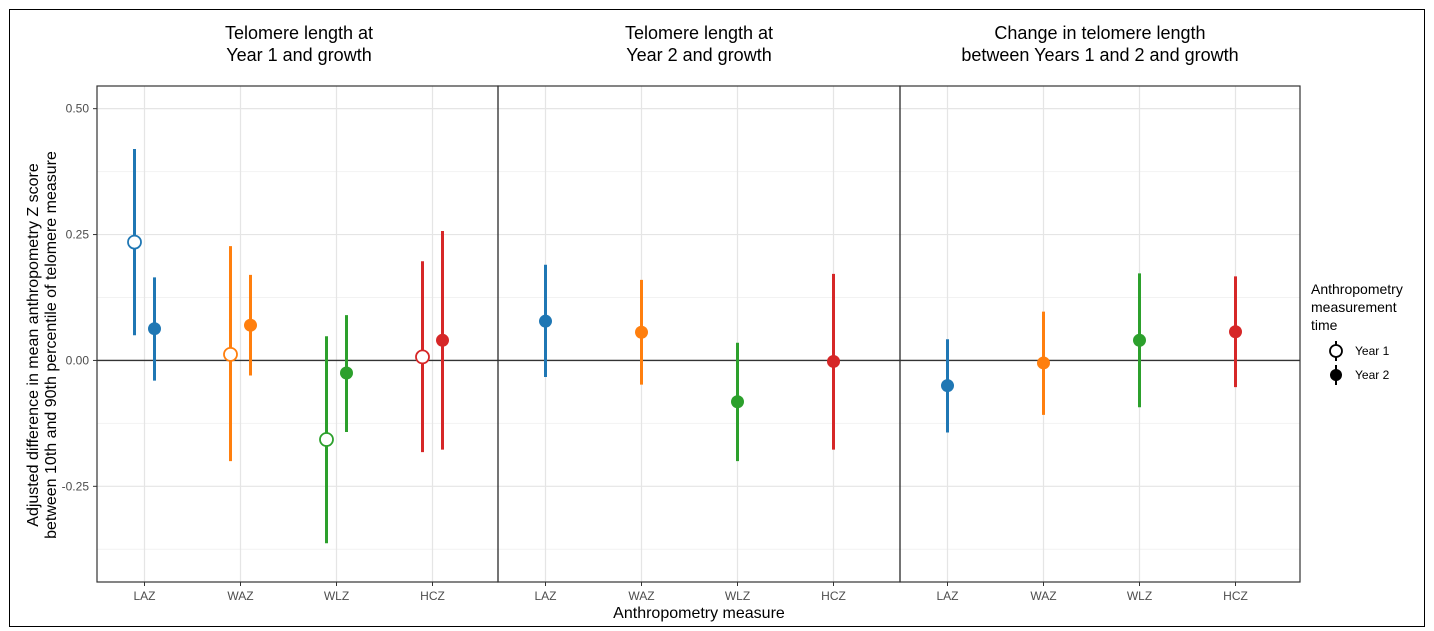  I want to click on panel-1-title-line-2: Year 1 and growth, so click(298, 55).